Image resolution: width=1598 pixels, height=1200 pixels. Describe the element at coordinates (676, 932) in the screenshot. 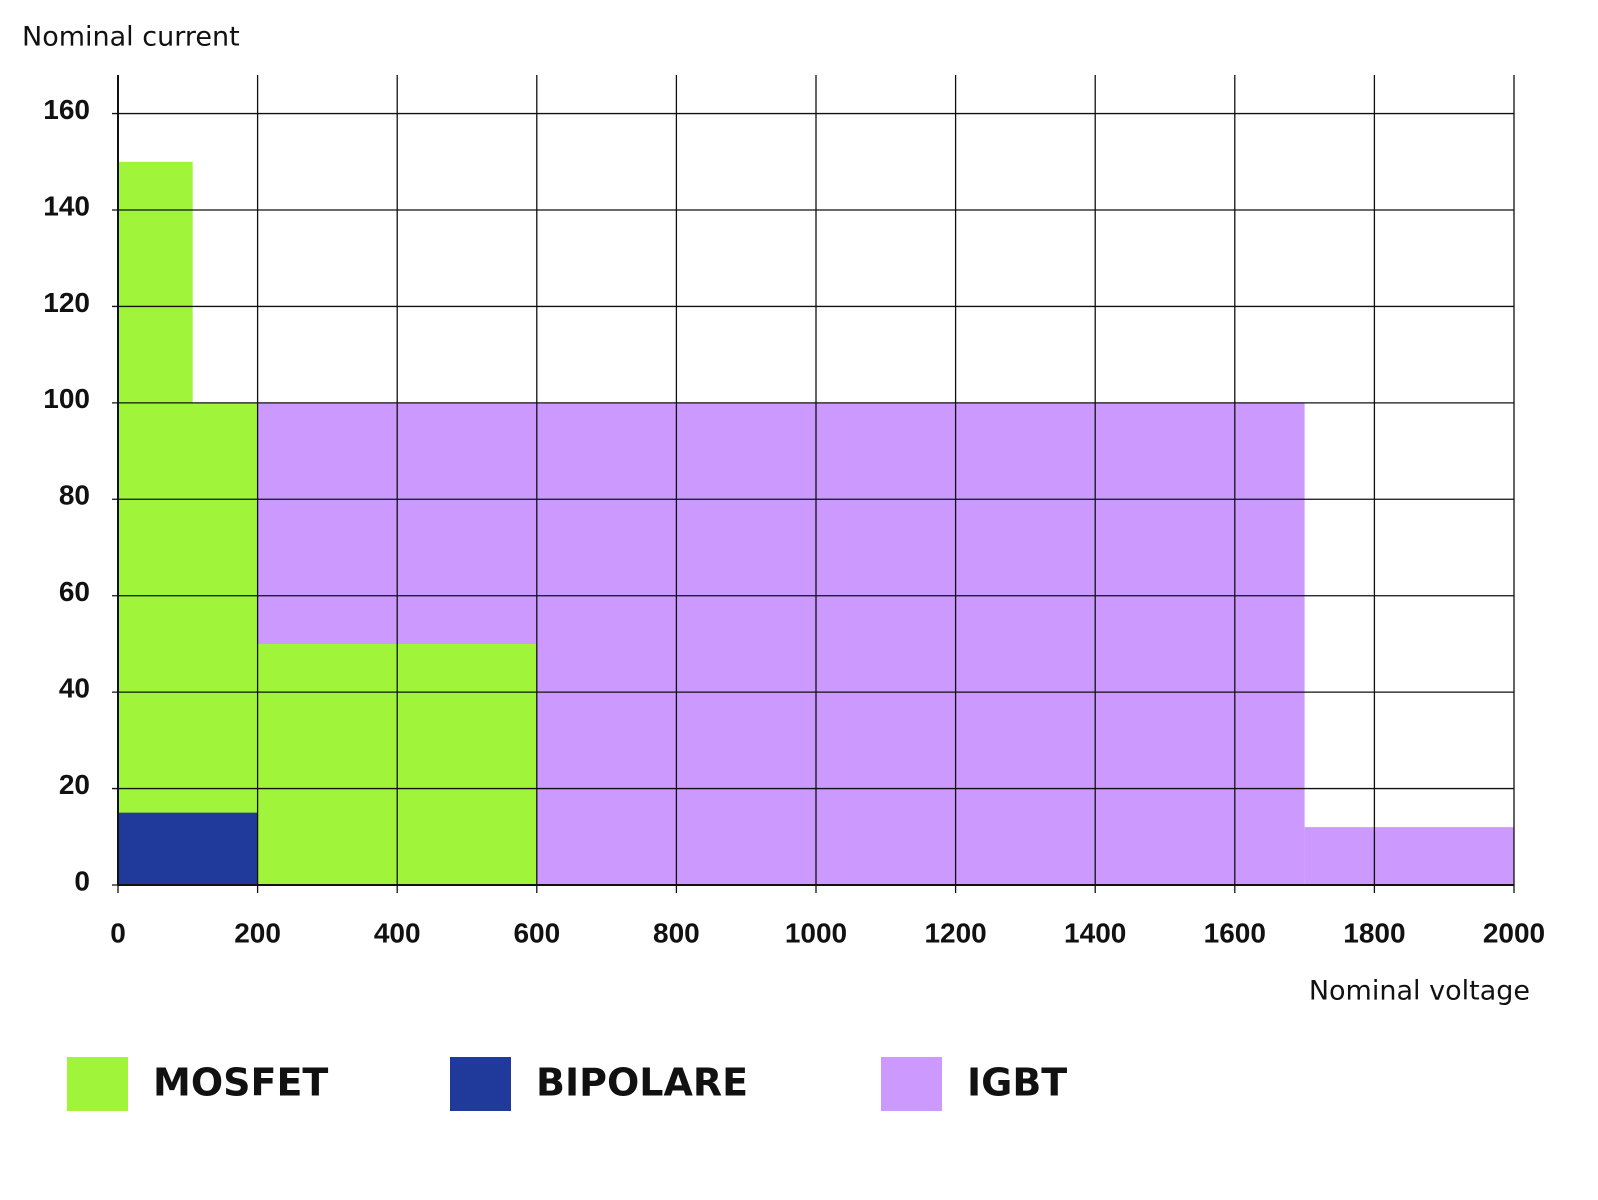

I see `x-tick-label: 800` at that location.